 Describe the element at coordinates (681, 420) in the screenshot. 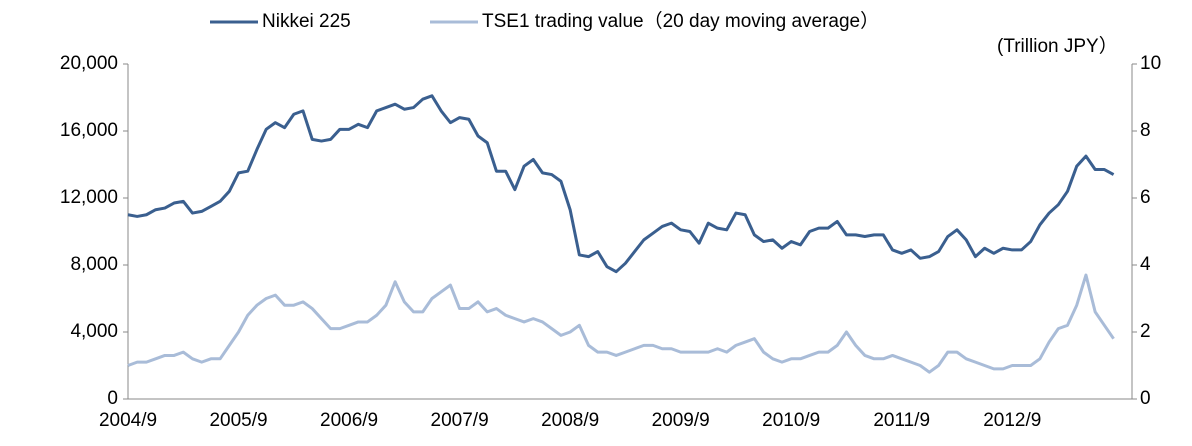

I see `x-tick-label: 2009/9` at that location.